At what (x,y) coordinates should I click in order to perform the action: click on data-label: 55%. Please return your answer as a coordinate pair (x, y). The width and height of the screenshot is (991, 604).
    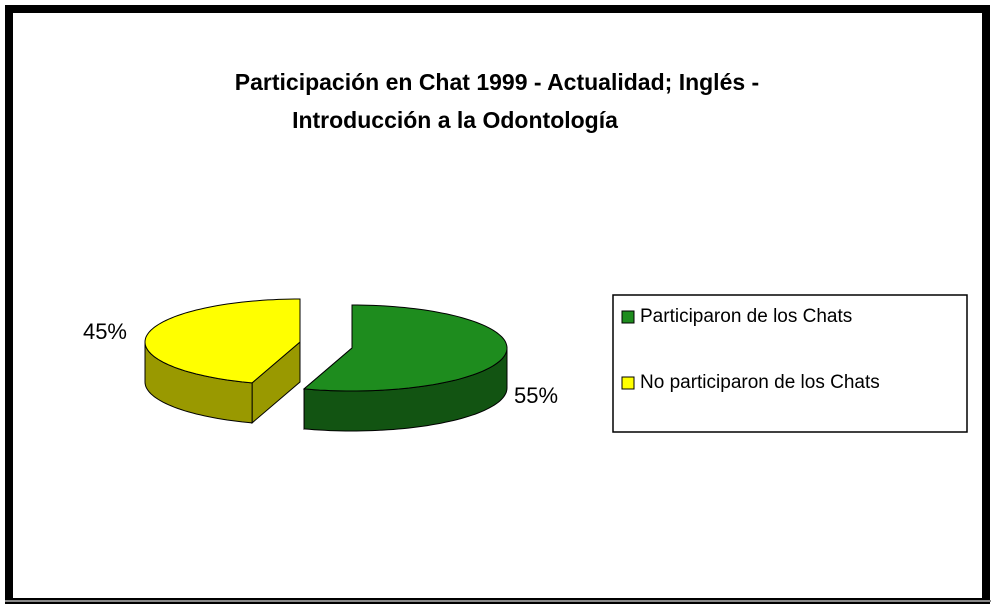
    Looking at the image, I should click on (536, 395).